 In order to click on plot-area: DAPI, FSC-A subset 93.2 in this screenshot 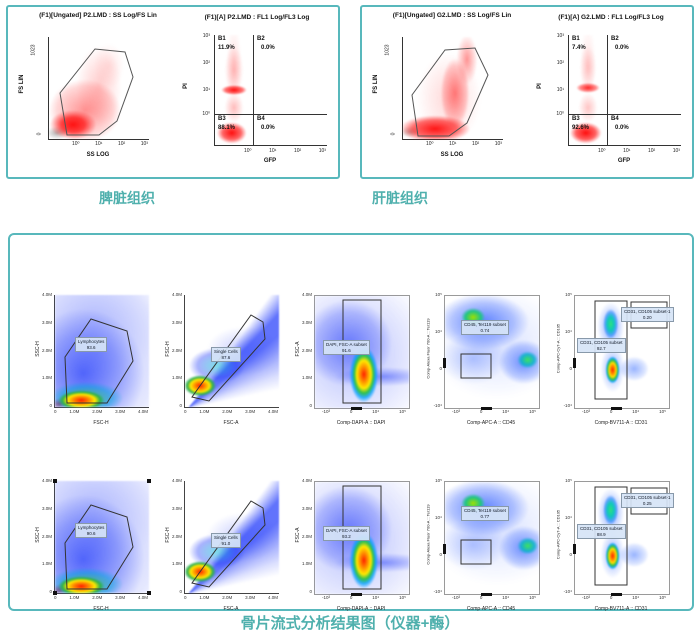, I will do `click(362, 538)`.